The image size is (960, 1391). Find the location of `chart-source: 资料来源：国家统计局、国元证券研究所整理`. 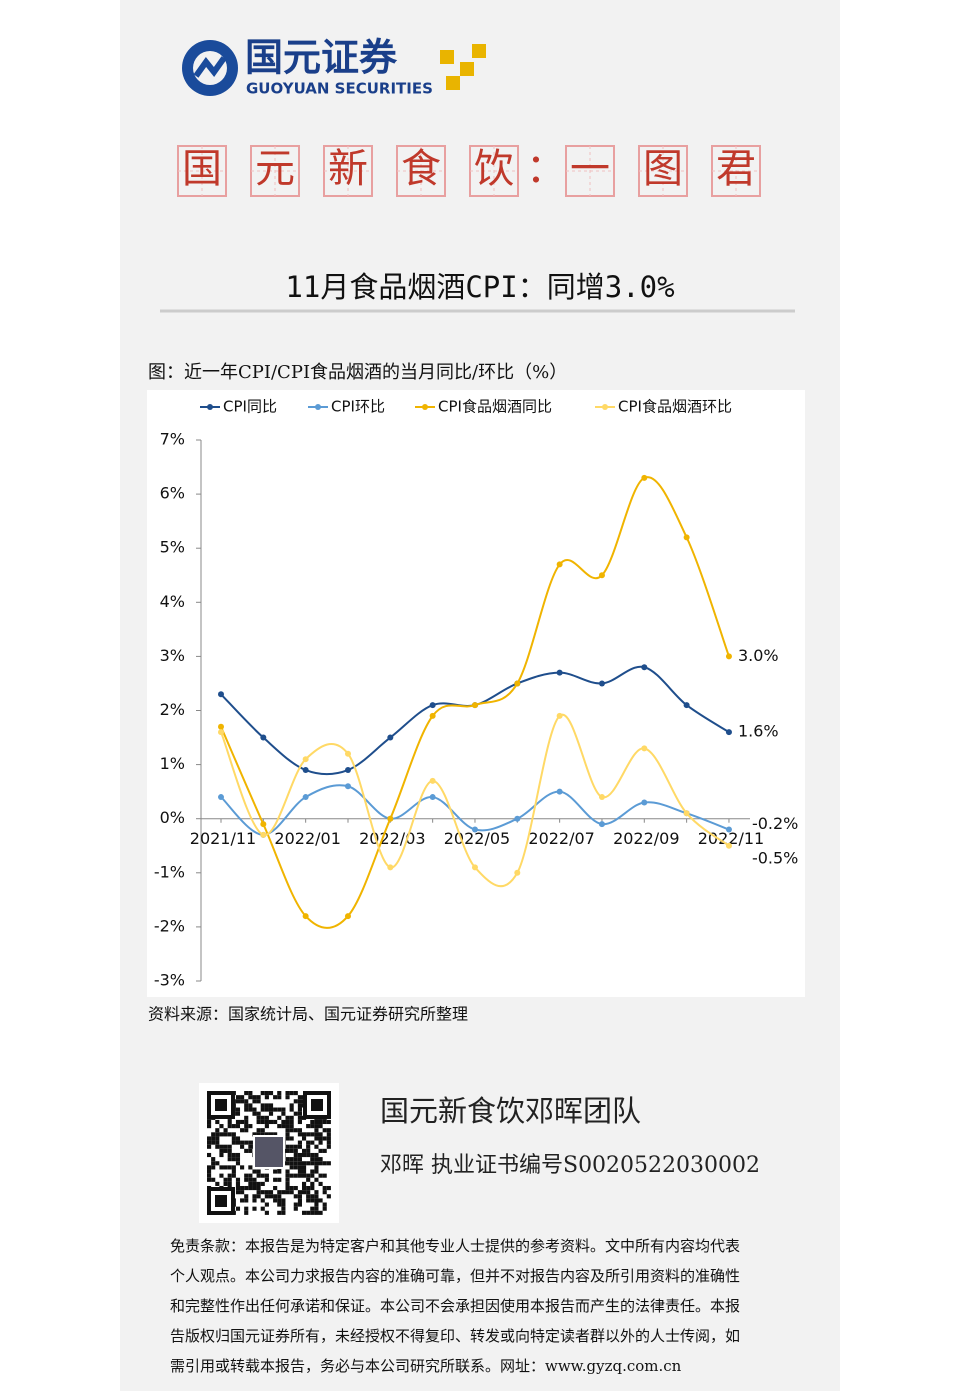

chart-source: 资料来源：国家统计局、国元证券研究所整理 is located at coordinates (308, 1014).